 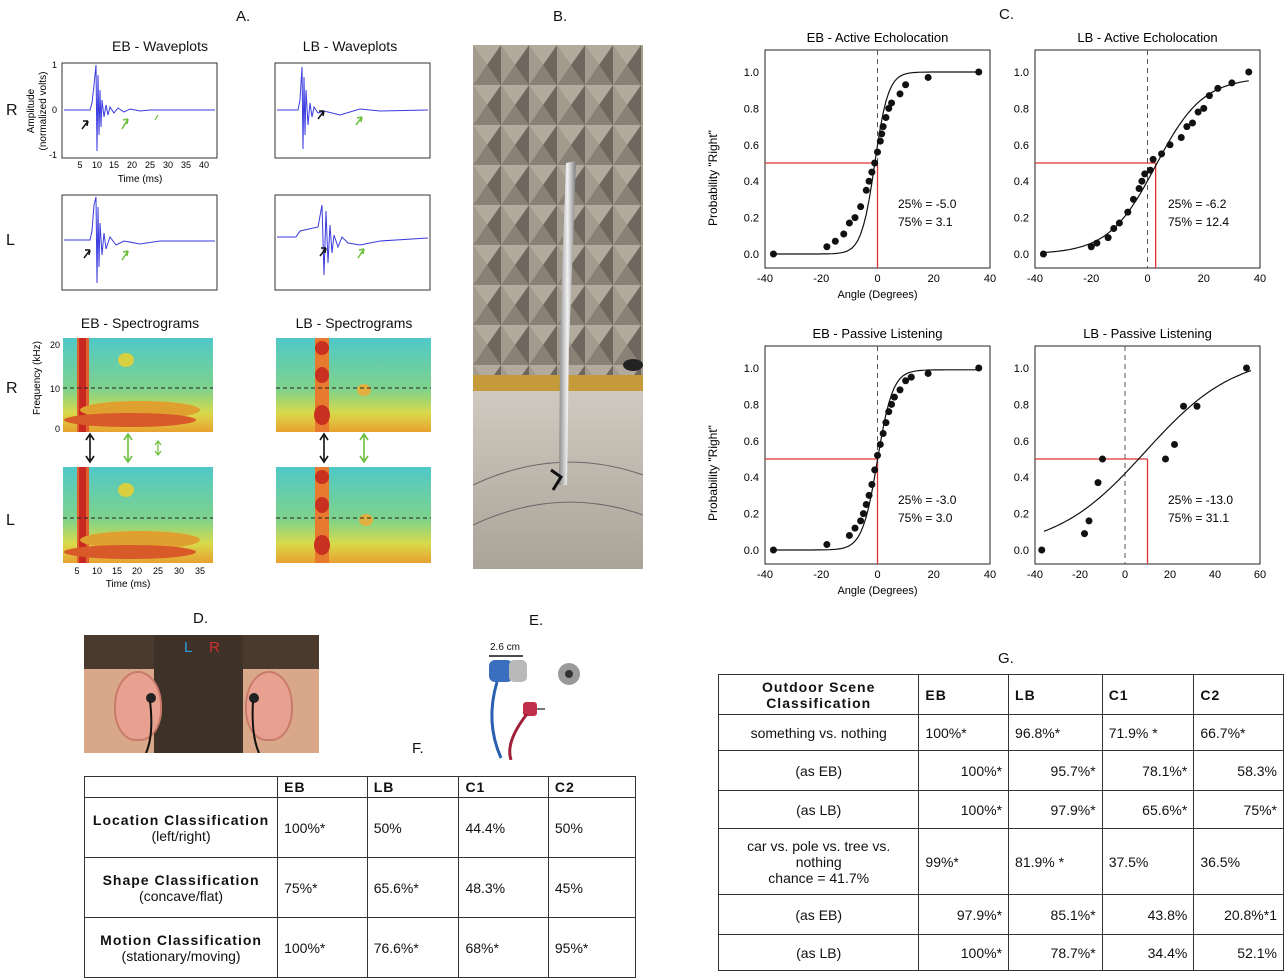 I want to click on panel-label-b: B., so click(x=560, y=16).